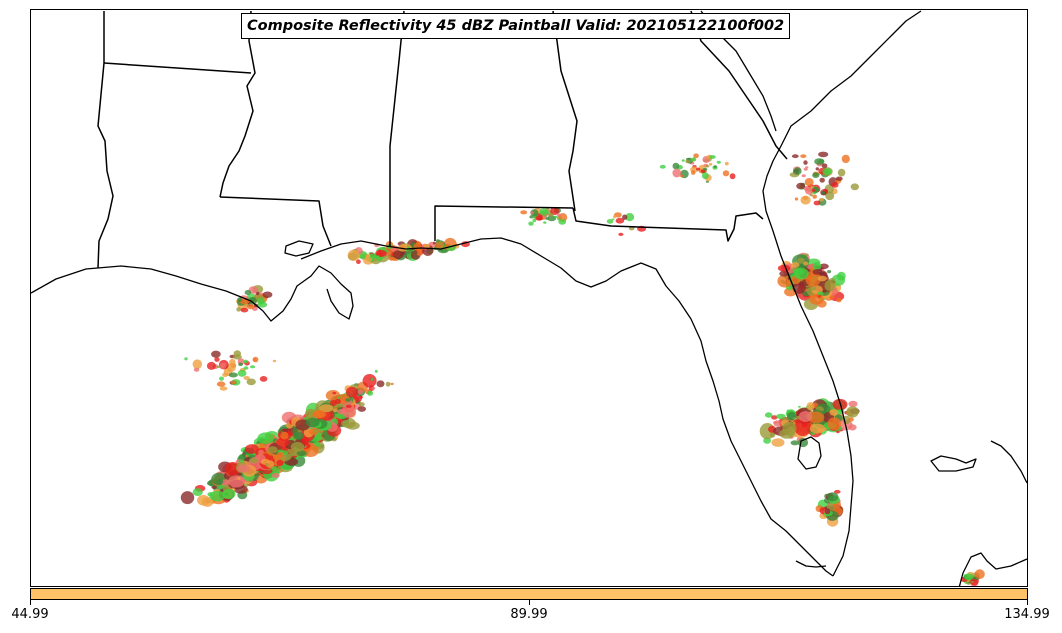 The image size is (1062, 633). What do you see at coordinates (529, 614) in the screenshot?
I see `colorbar-tick-label-mid: 89.99` at bounding box center [529, 614].